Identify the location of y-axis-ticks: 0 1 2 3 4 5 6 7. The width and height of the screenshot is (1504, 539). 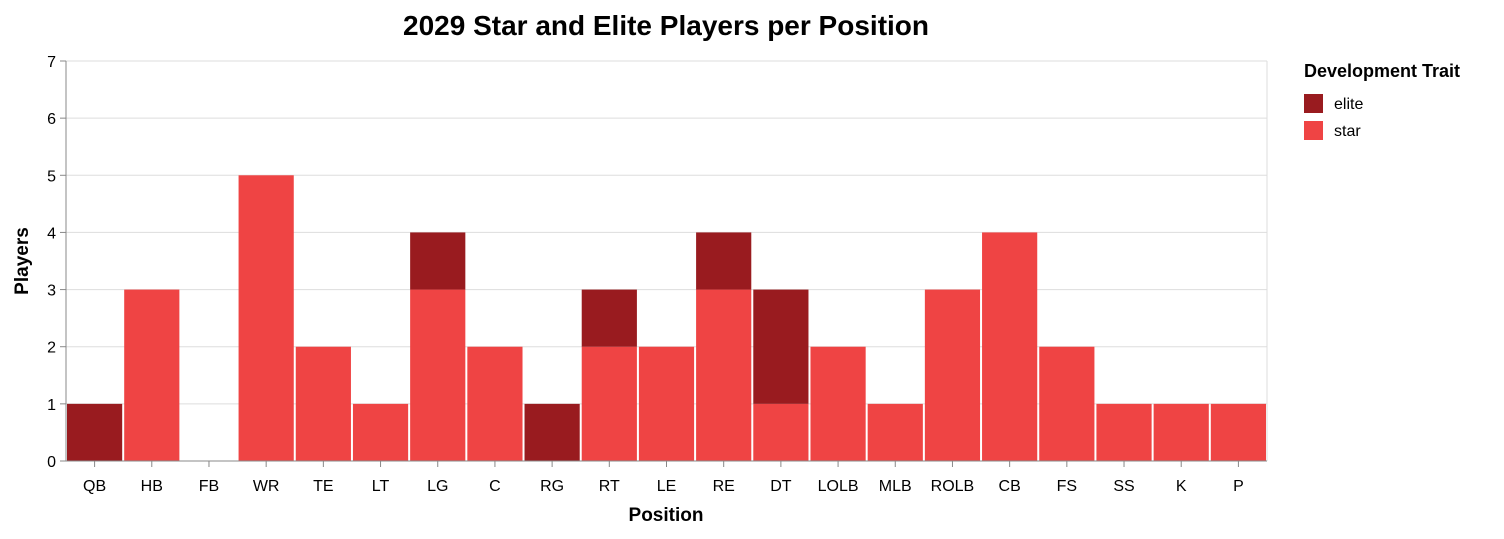
(56, 262).